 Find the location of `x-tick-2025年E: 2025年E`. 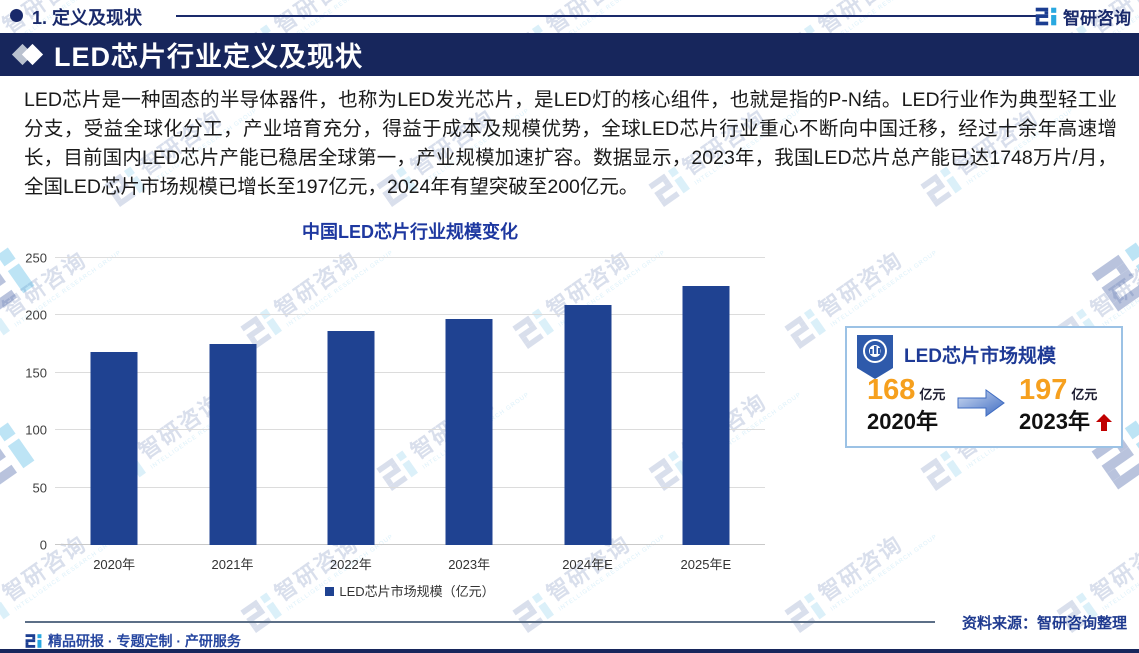

x-tick-2025年E: 2025年E is located at coordinates (706, 564).